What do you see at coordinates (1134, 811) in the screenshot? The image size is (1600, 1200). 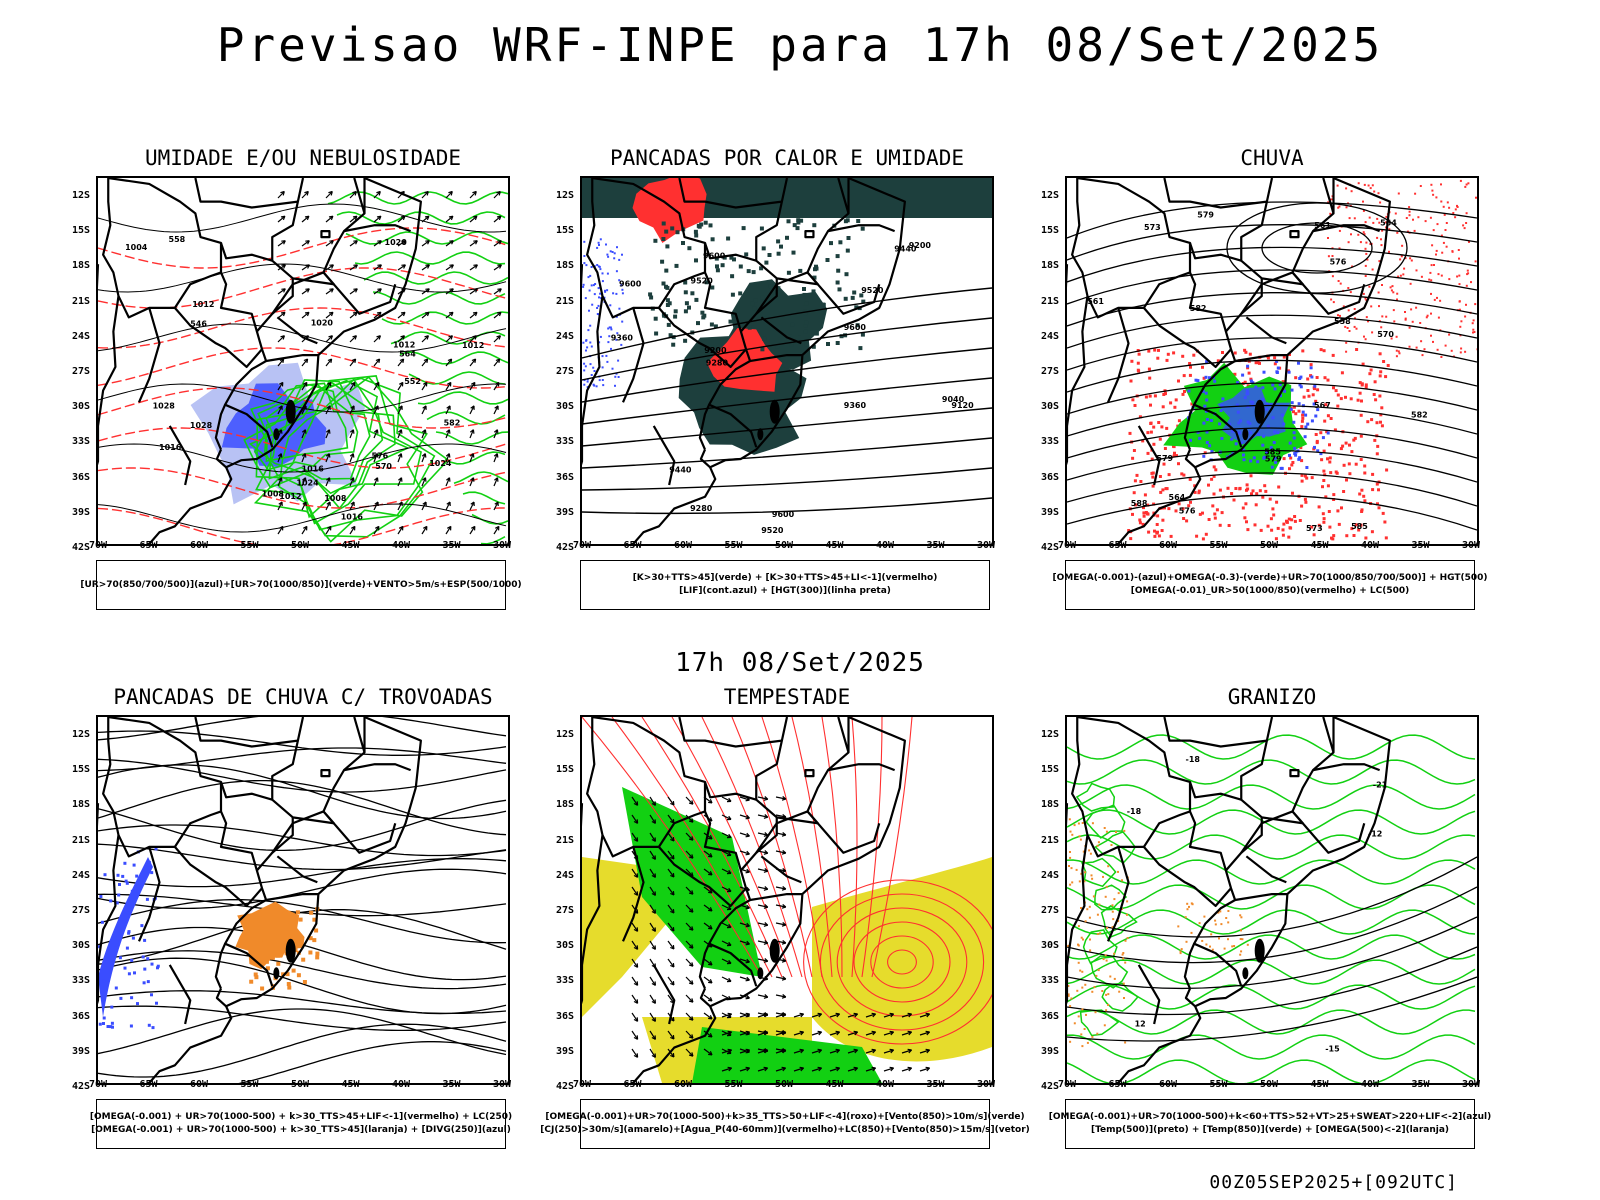 I see `contour-label: -18` at bounding box center [1134, 811].